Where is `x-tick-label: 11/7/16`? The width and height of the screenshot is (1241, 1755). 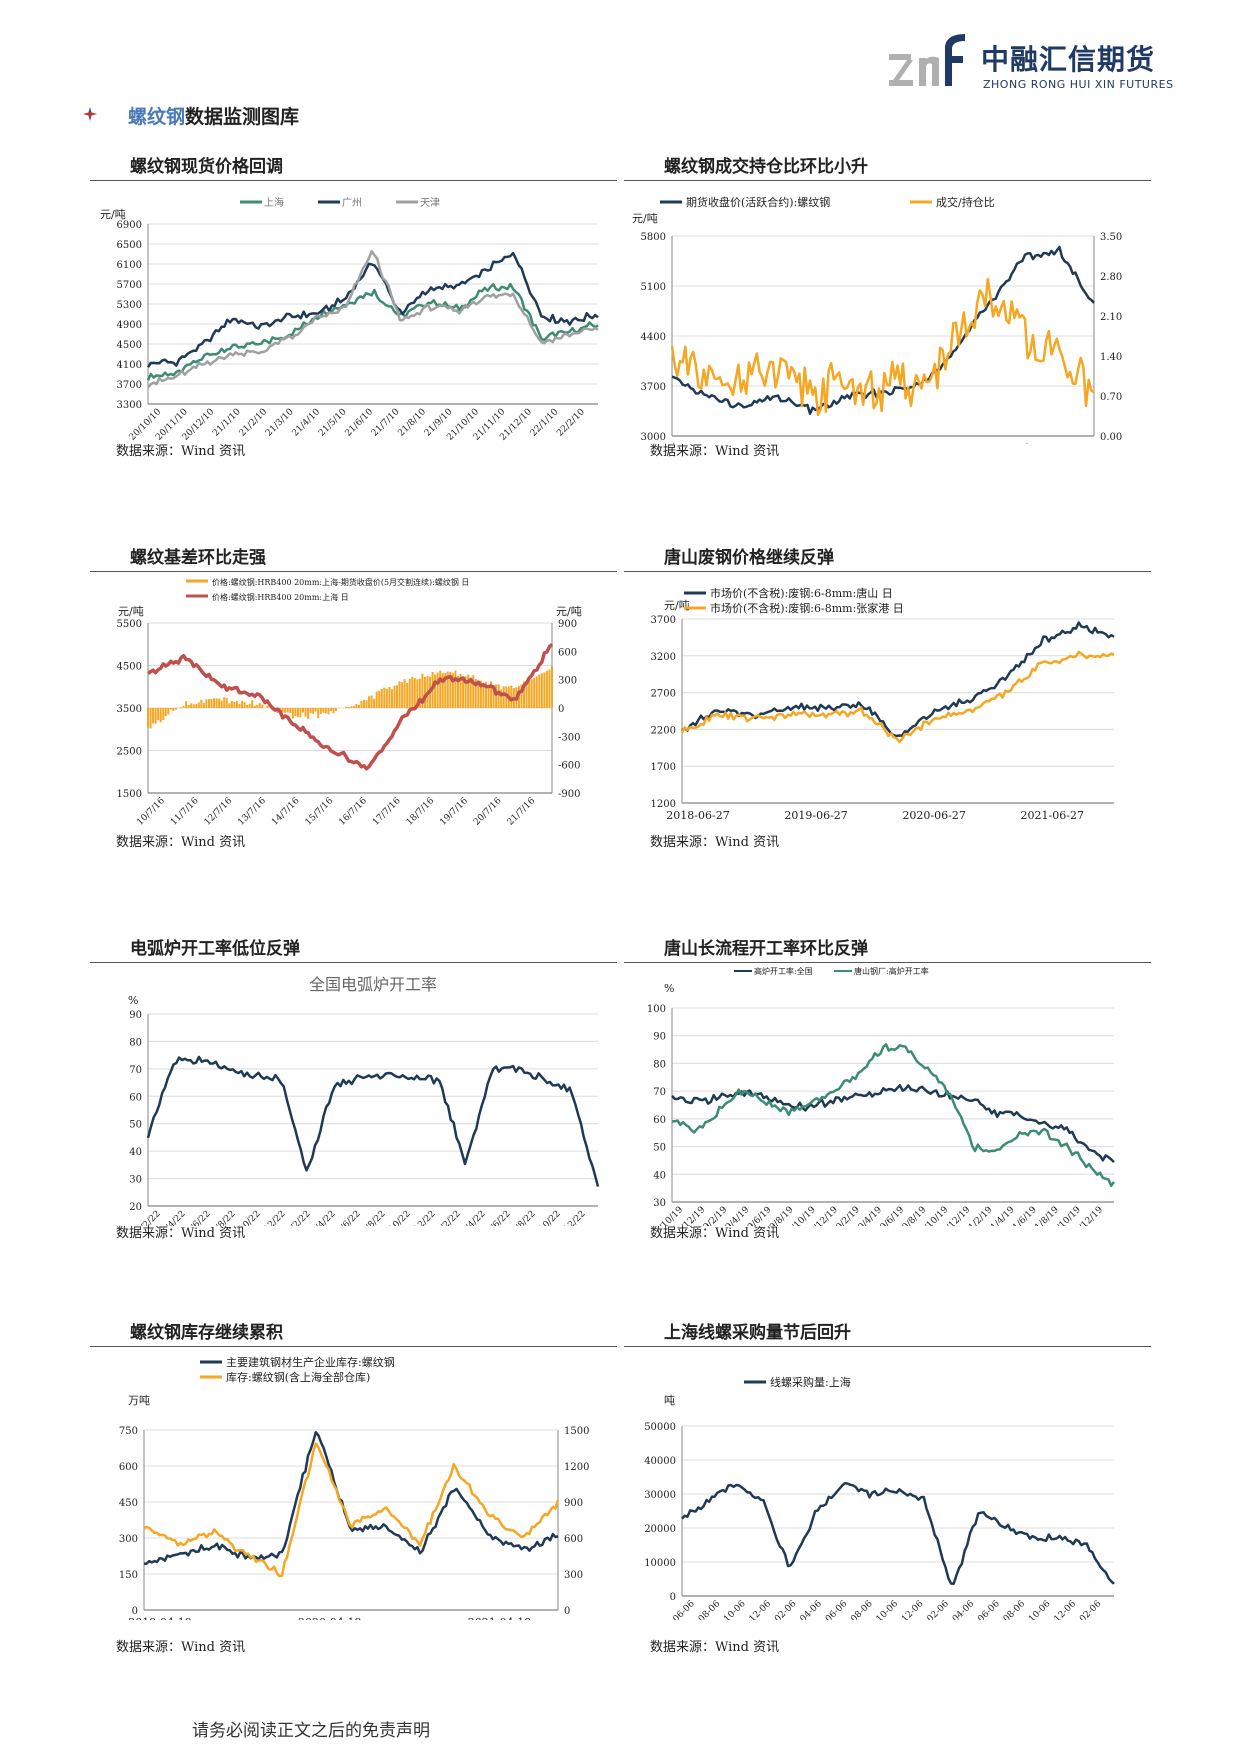 x-tick-label: 11/7/16 is located at coordinates (185, 812).